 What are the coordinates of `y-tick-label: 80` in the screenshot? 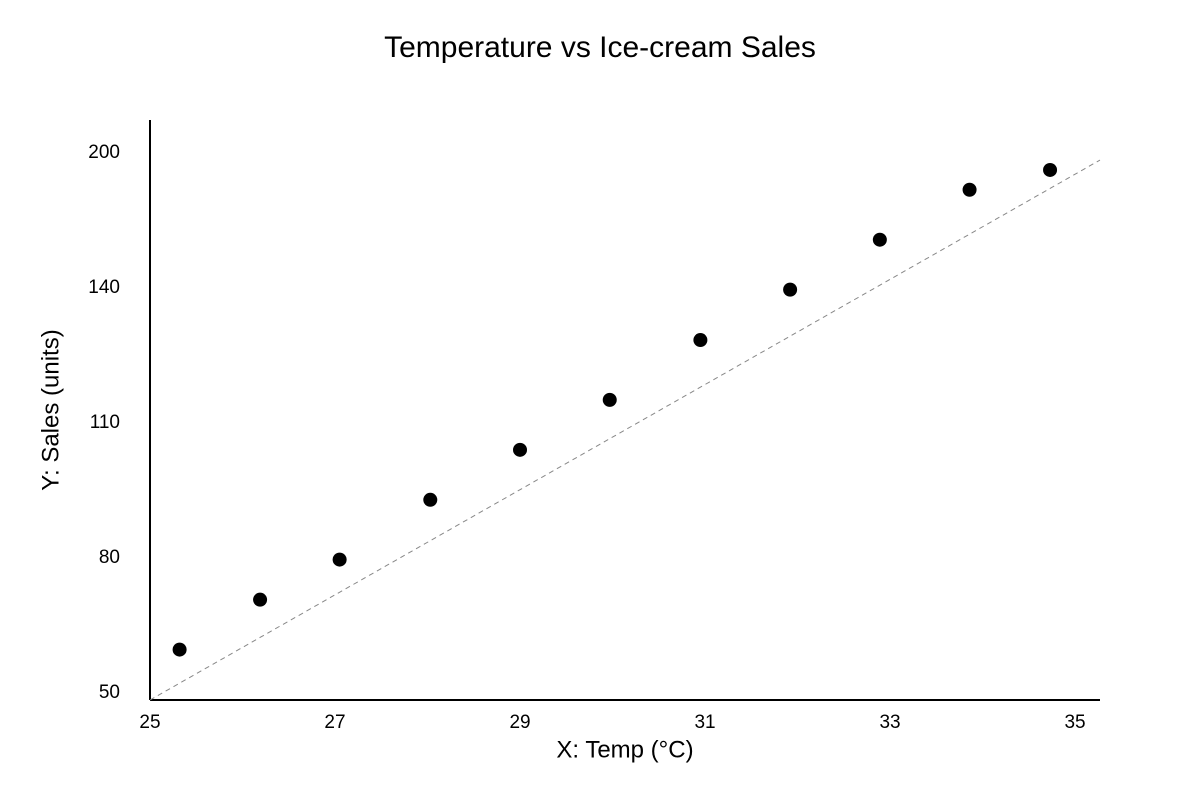 It's located at (109, 557).